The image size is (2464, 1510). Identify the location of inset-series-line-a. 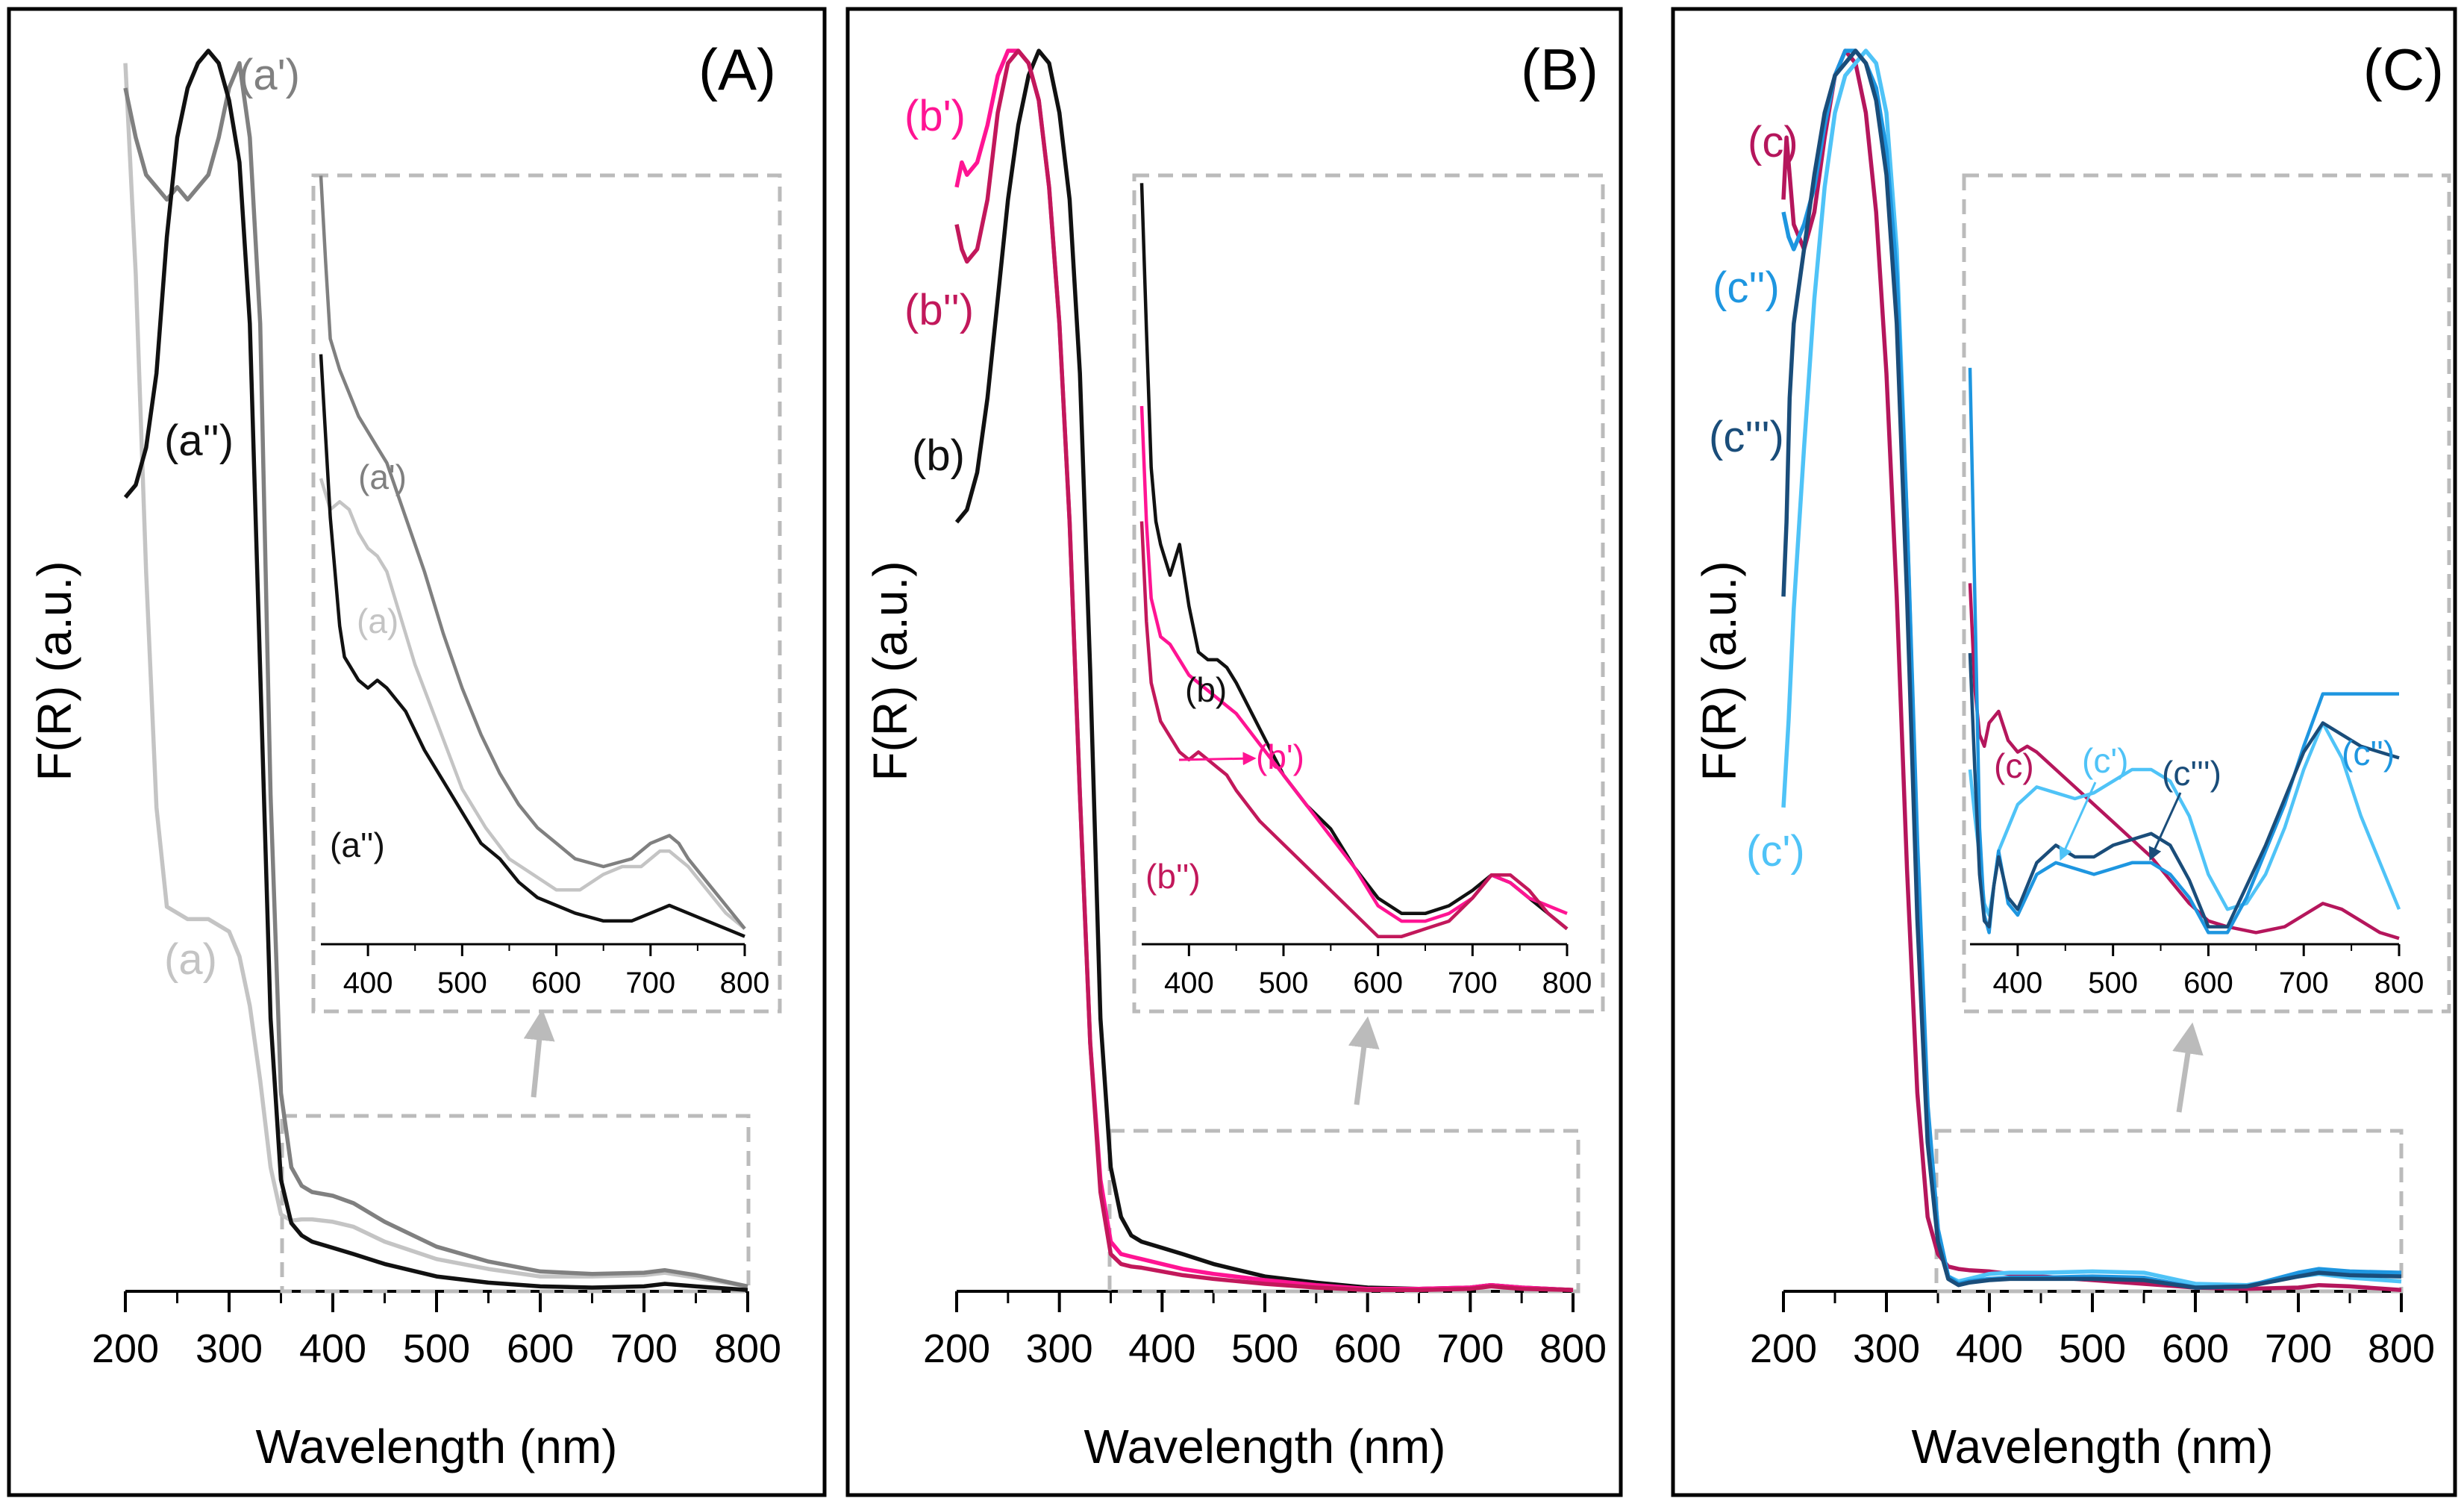
(532, 704).